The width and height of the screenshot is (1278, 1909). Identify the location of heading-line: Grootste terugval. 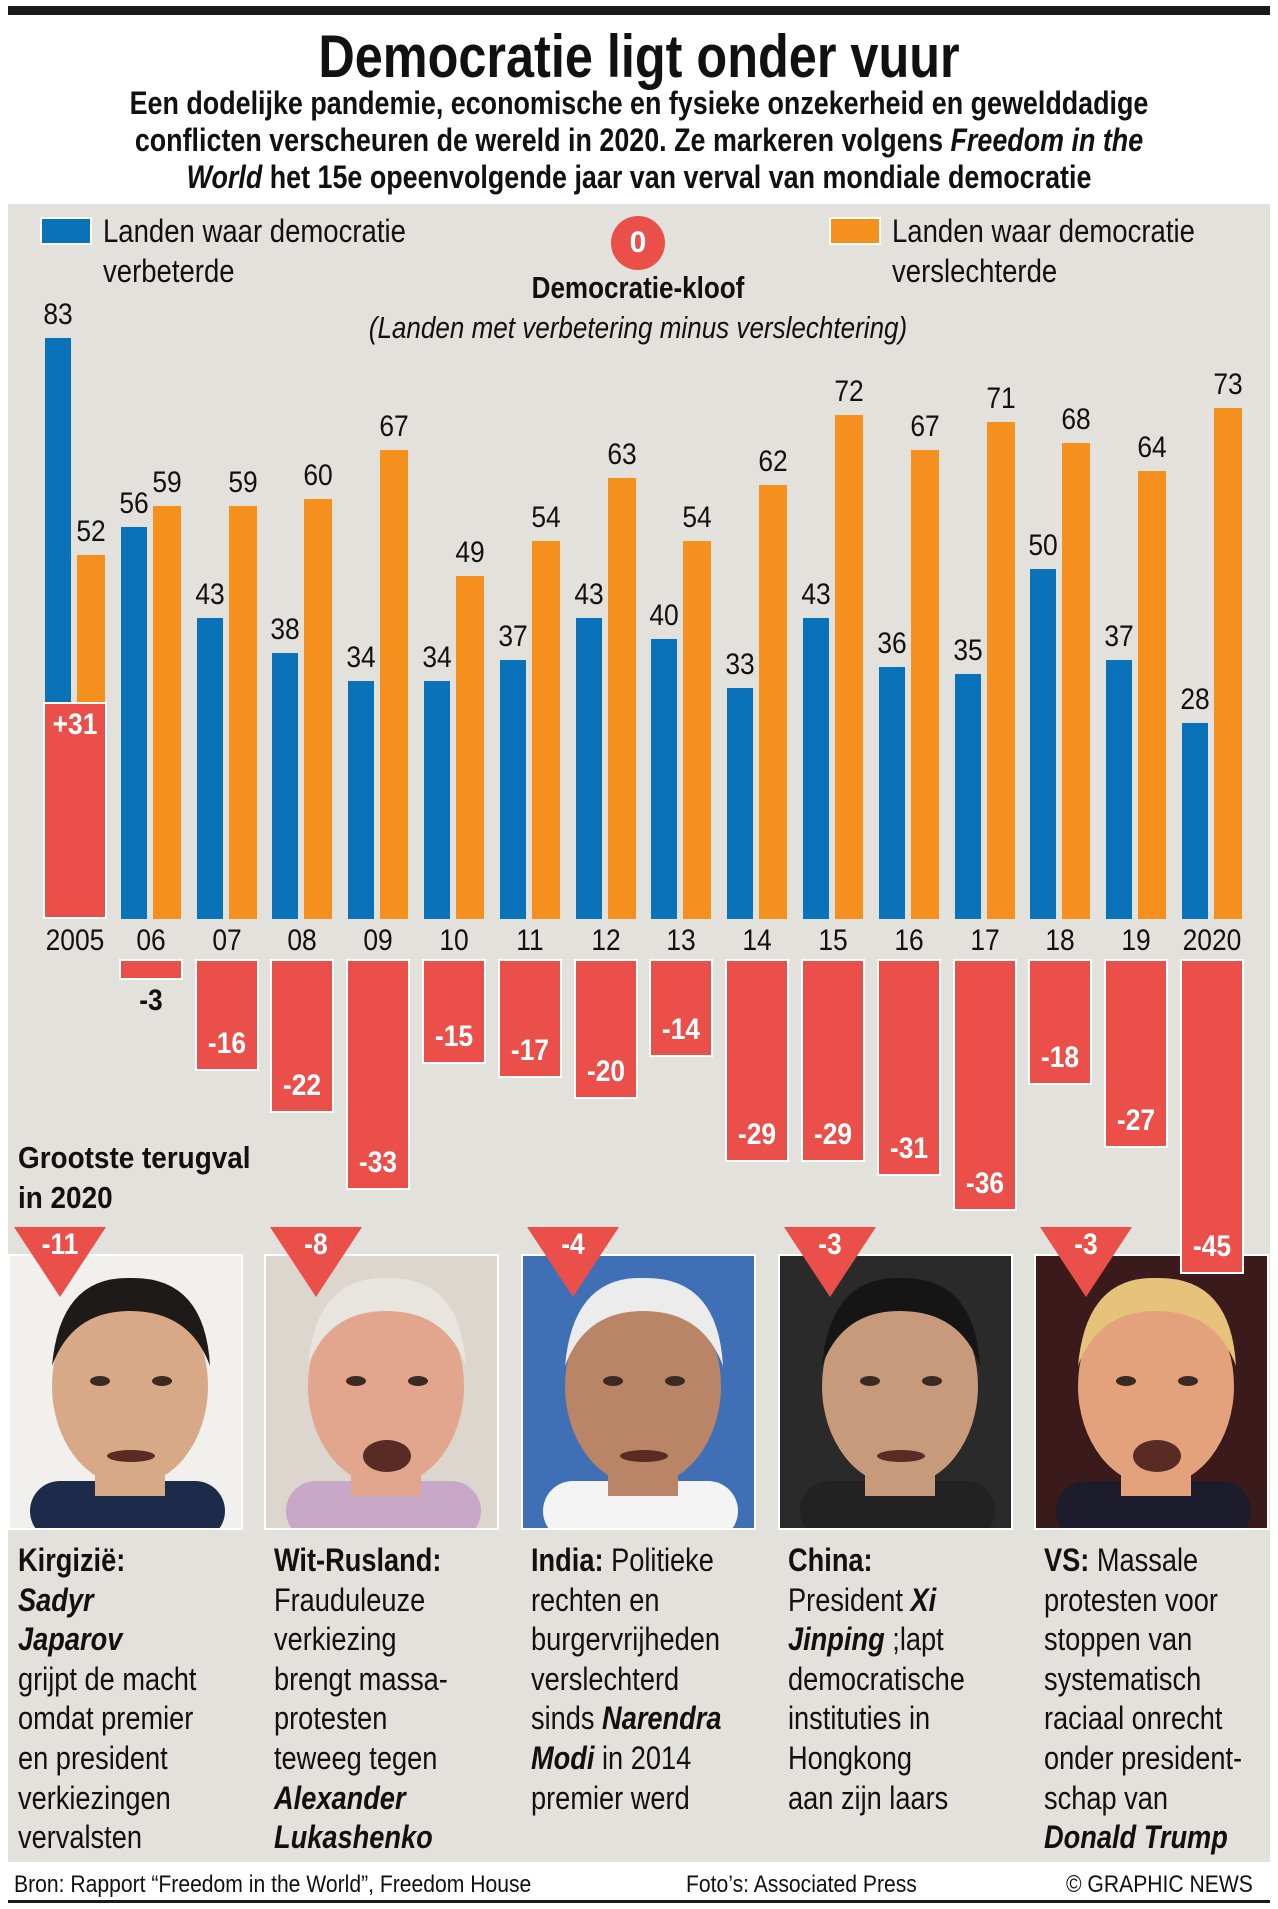
(134, 1157).